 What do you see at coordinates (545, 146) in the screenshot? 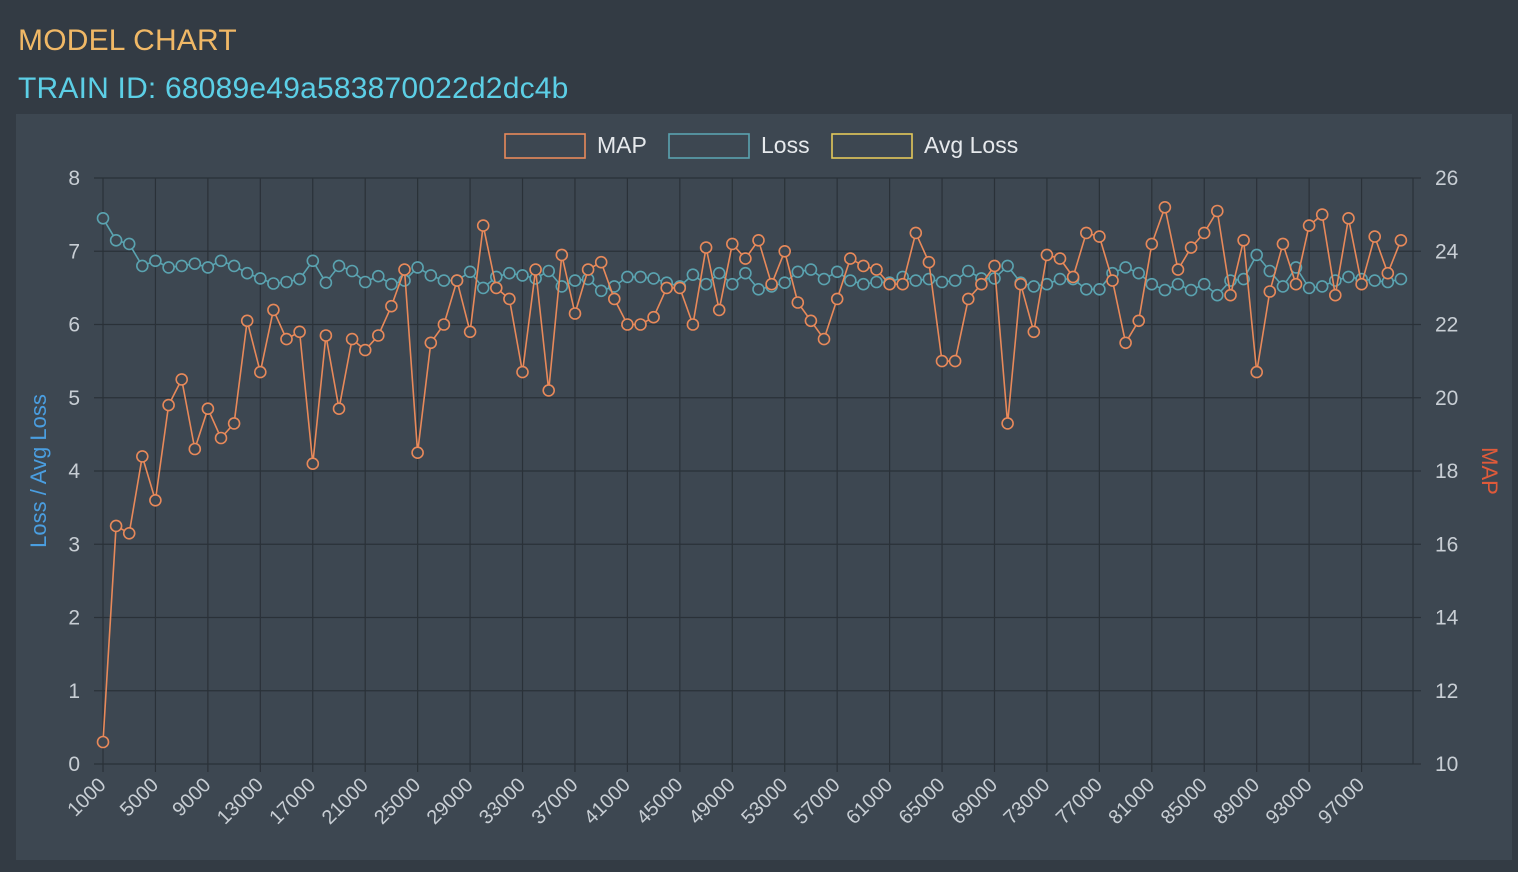
I see `legend-swatch-map` at bounding box center [545, 146].